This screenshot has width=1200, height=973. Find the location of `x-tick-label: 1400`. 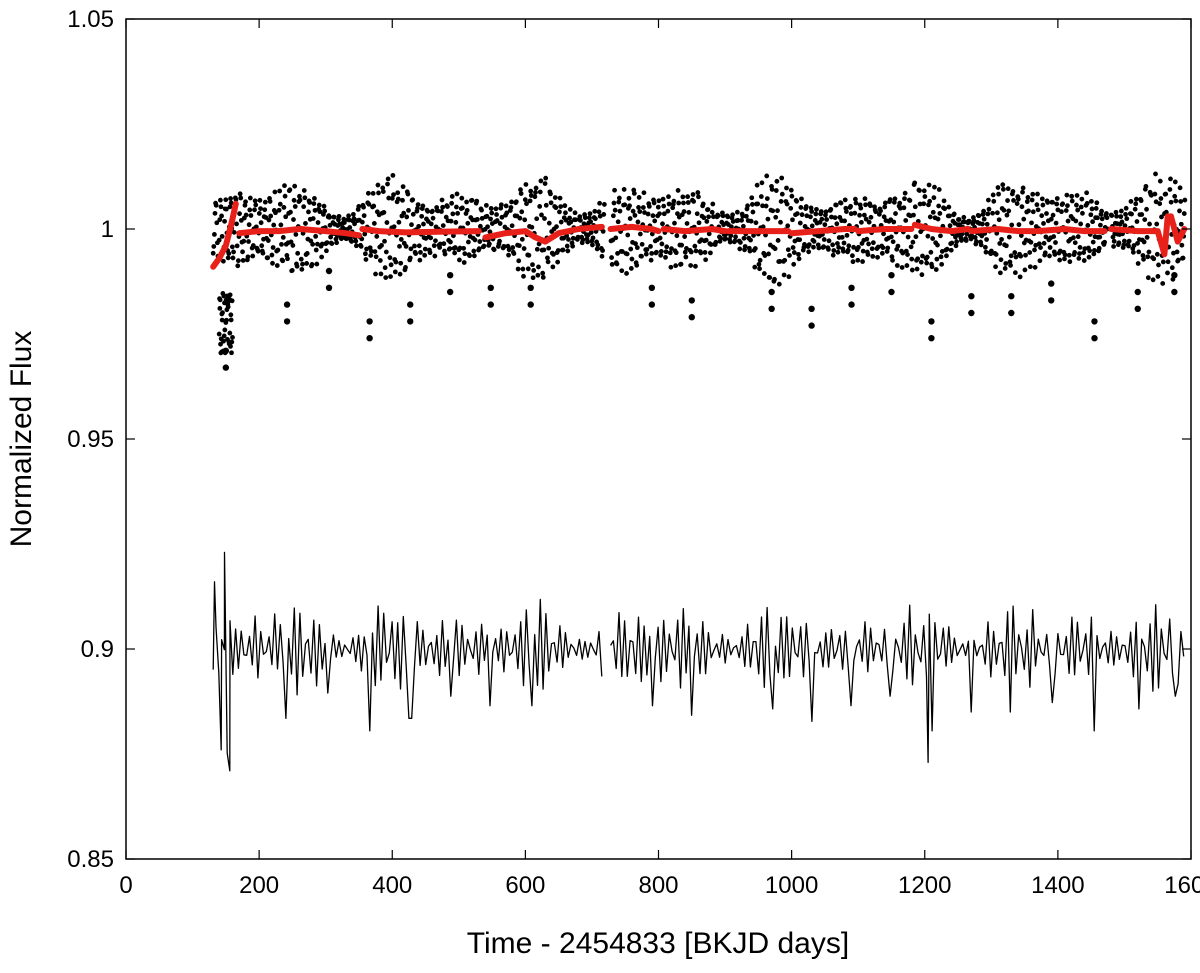

x-tick-label: 1400 is located at coordinates (1057, 885).